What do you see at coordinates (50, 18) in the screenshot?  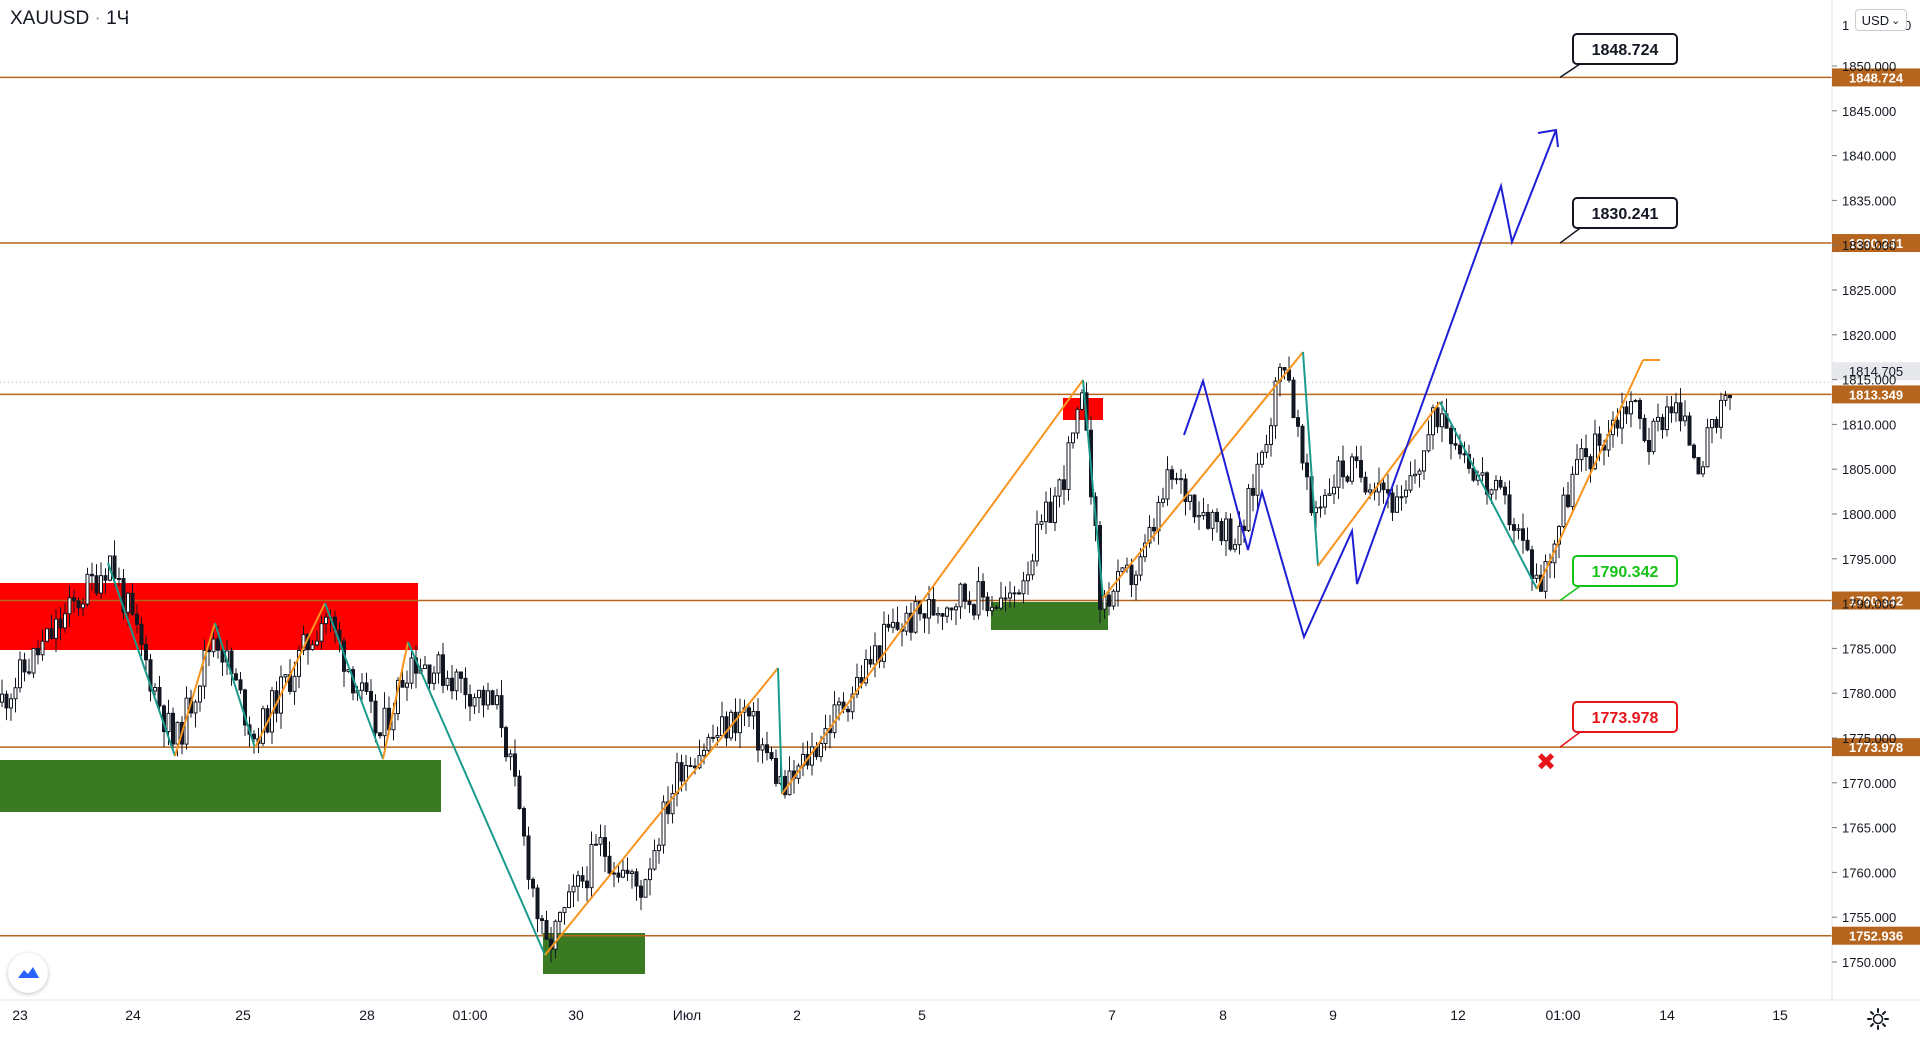 I see `symbol-name: XAUUSD` at bounding box center [50, 18].